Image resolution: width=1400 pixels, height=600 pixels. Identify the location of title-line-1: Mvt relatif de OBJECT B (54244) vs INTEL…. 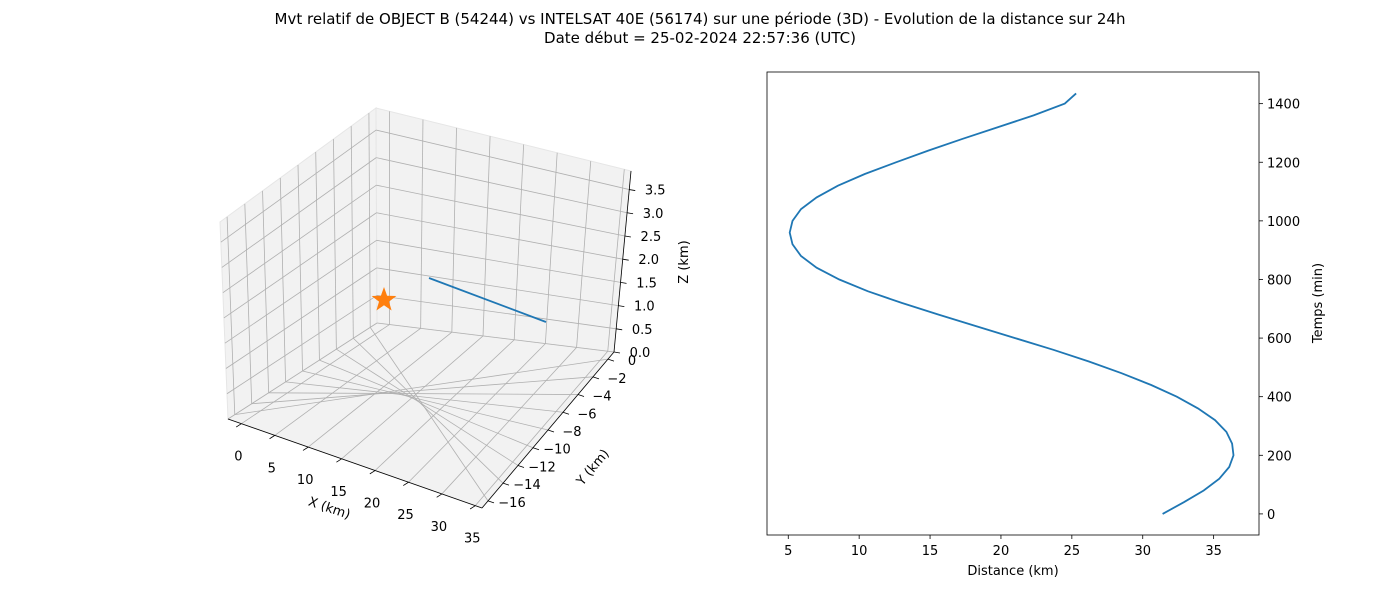
(700, 19).